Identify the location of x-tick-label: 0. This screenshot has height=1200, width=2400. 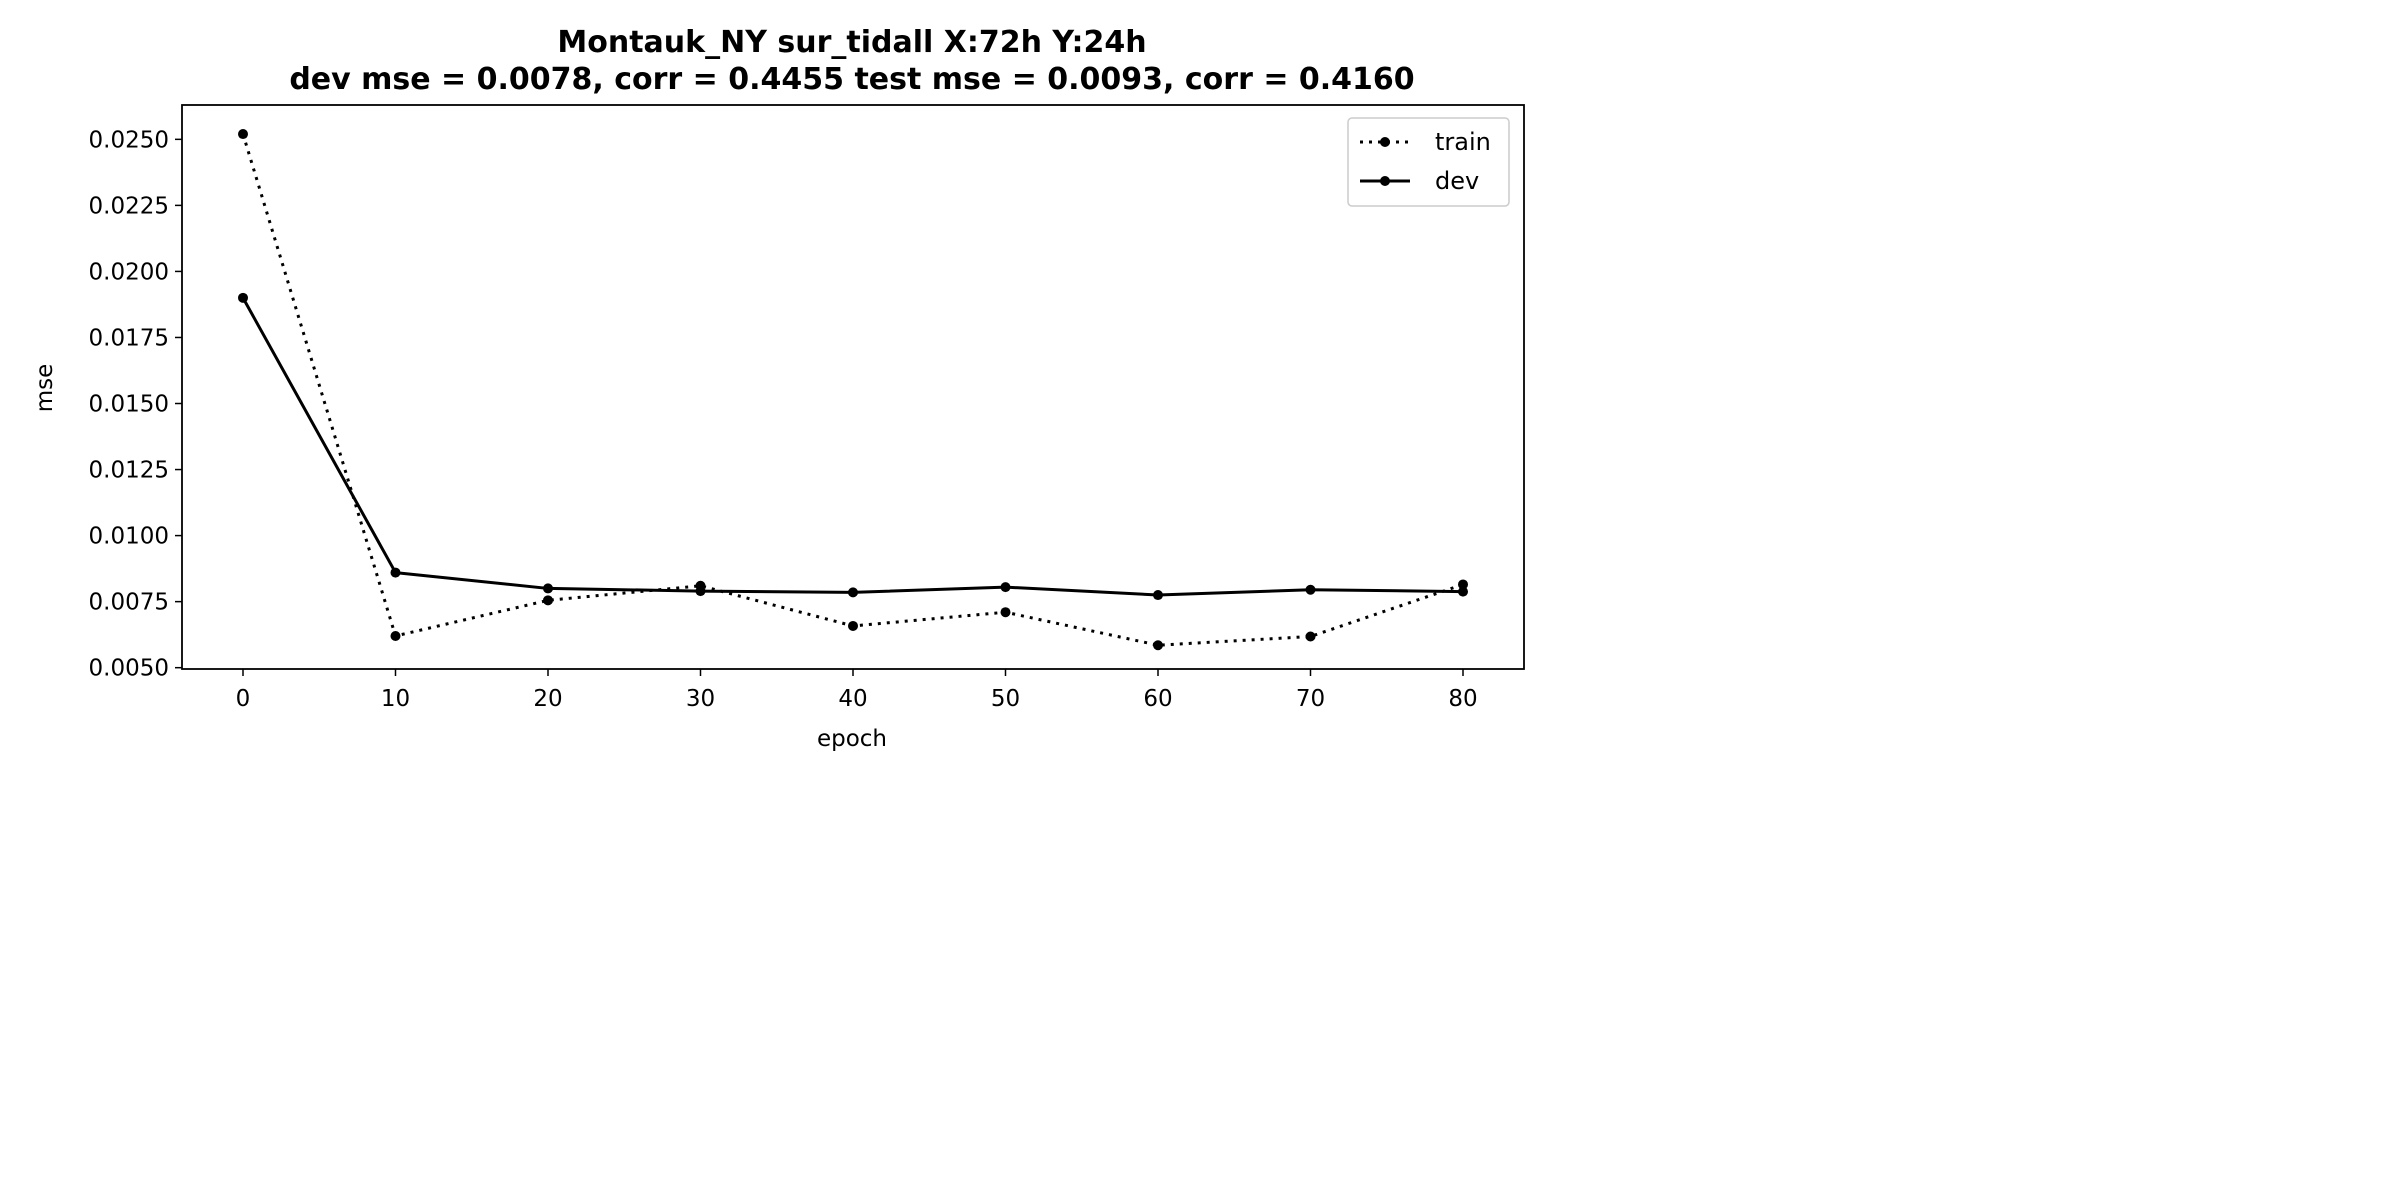
(243, 699).